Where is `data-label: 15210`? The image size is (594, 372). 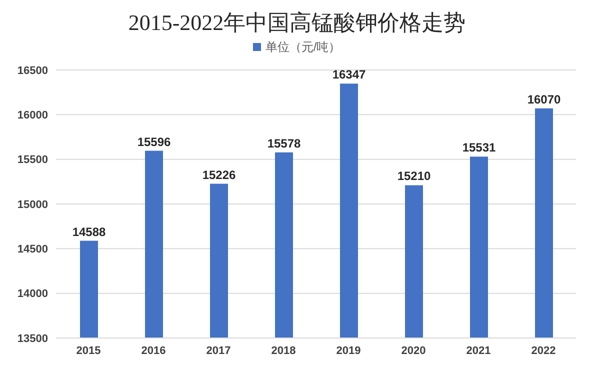
data-label: 15210 is located at coordinates (414, 176).